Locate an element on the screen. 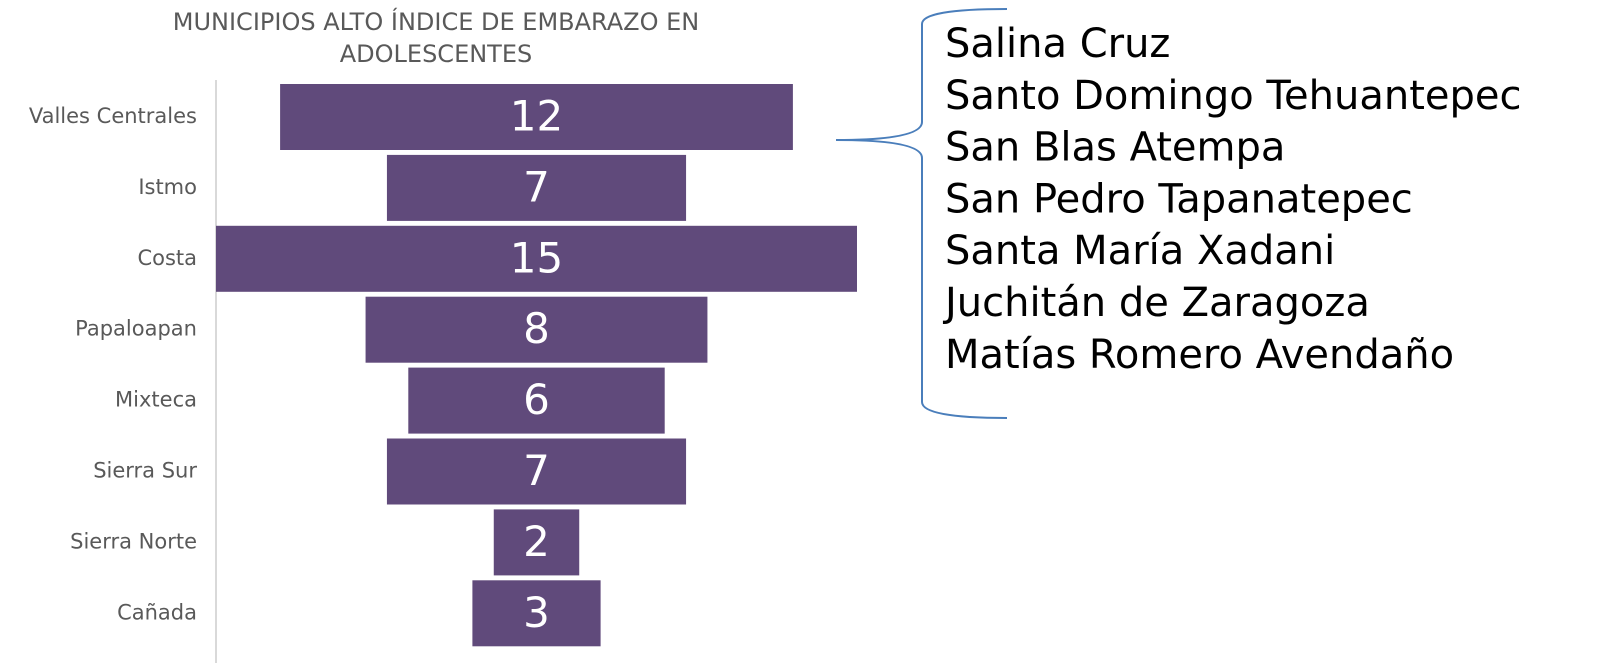 The height and width of the screenshot is (663, 1614). category-label: Sierra Sur is located at coordinates (145, 471).